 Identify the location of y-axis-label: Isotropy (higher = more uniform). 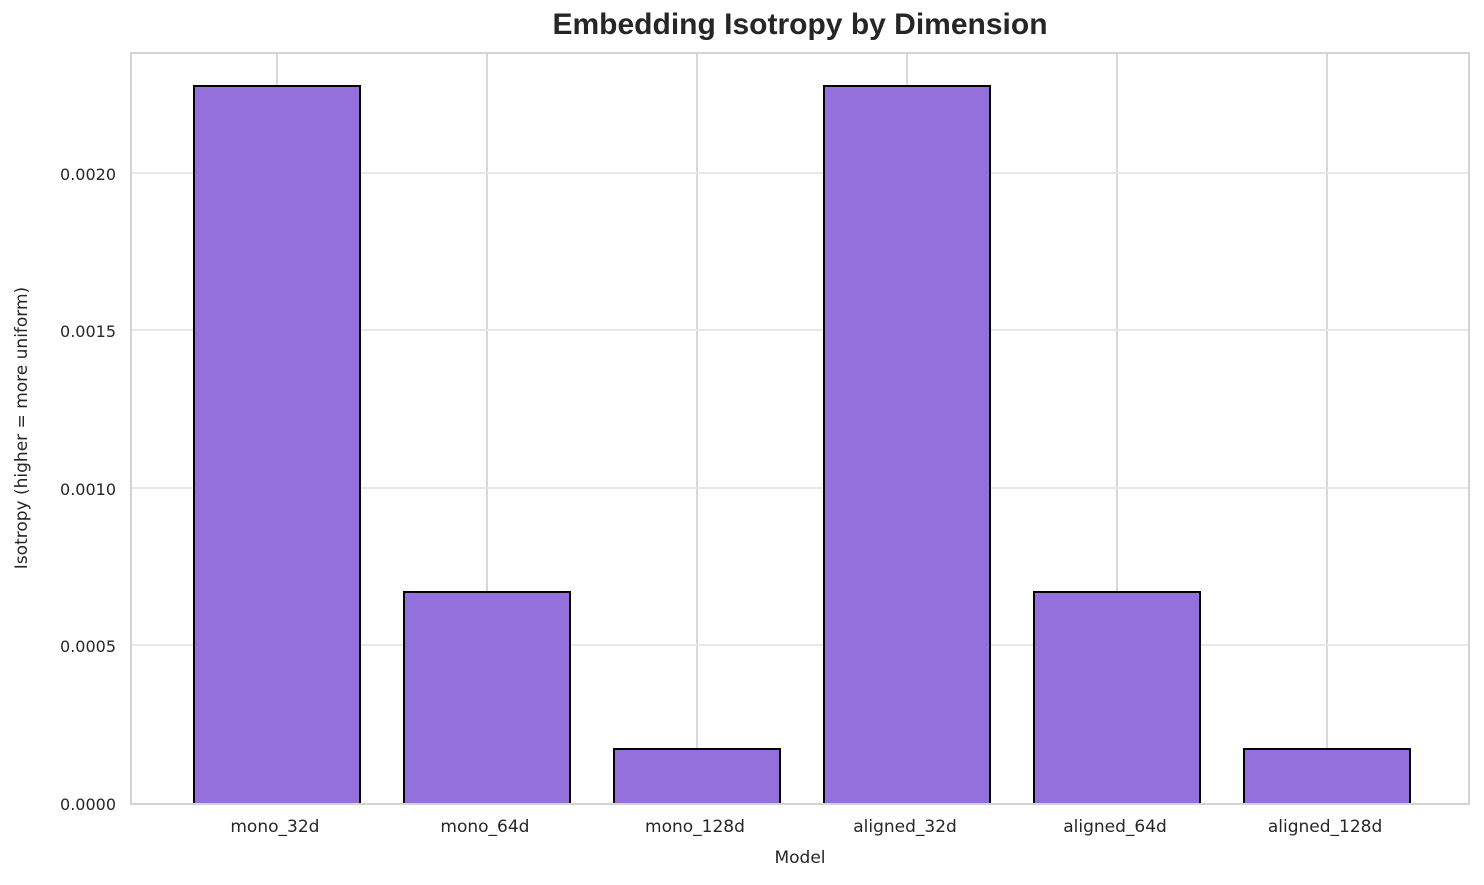
(22, 428).